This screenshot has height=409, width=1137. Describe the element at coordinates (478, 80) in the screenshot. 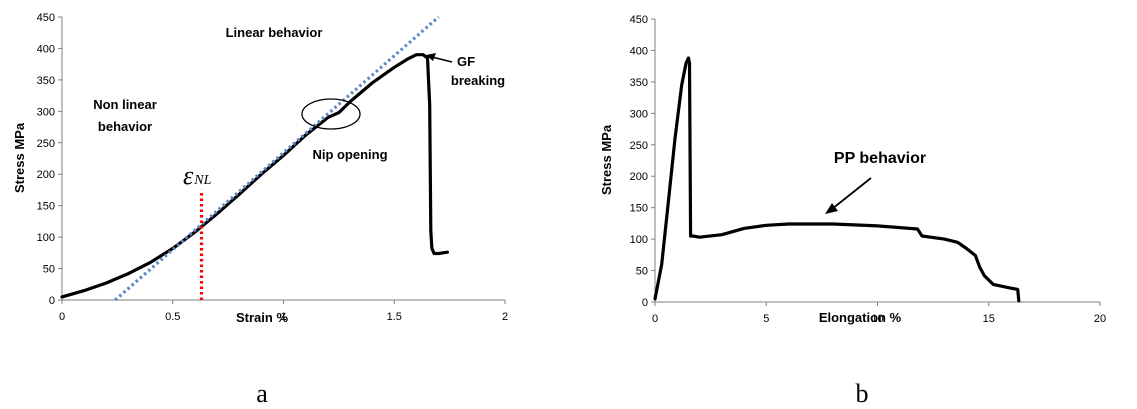

I see `annotation-breaking: breaking` at that location.